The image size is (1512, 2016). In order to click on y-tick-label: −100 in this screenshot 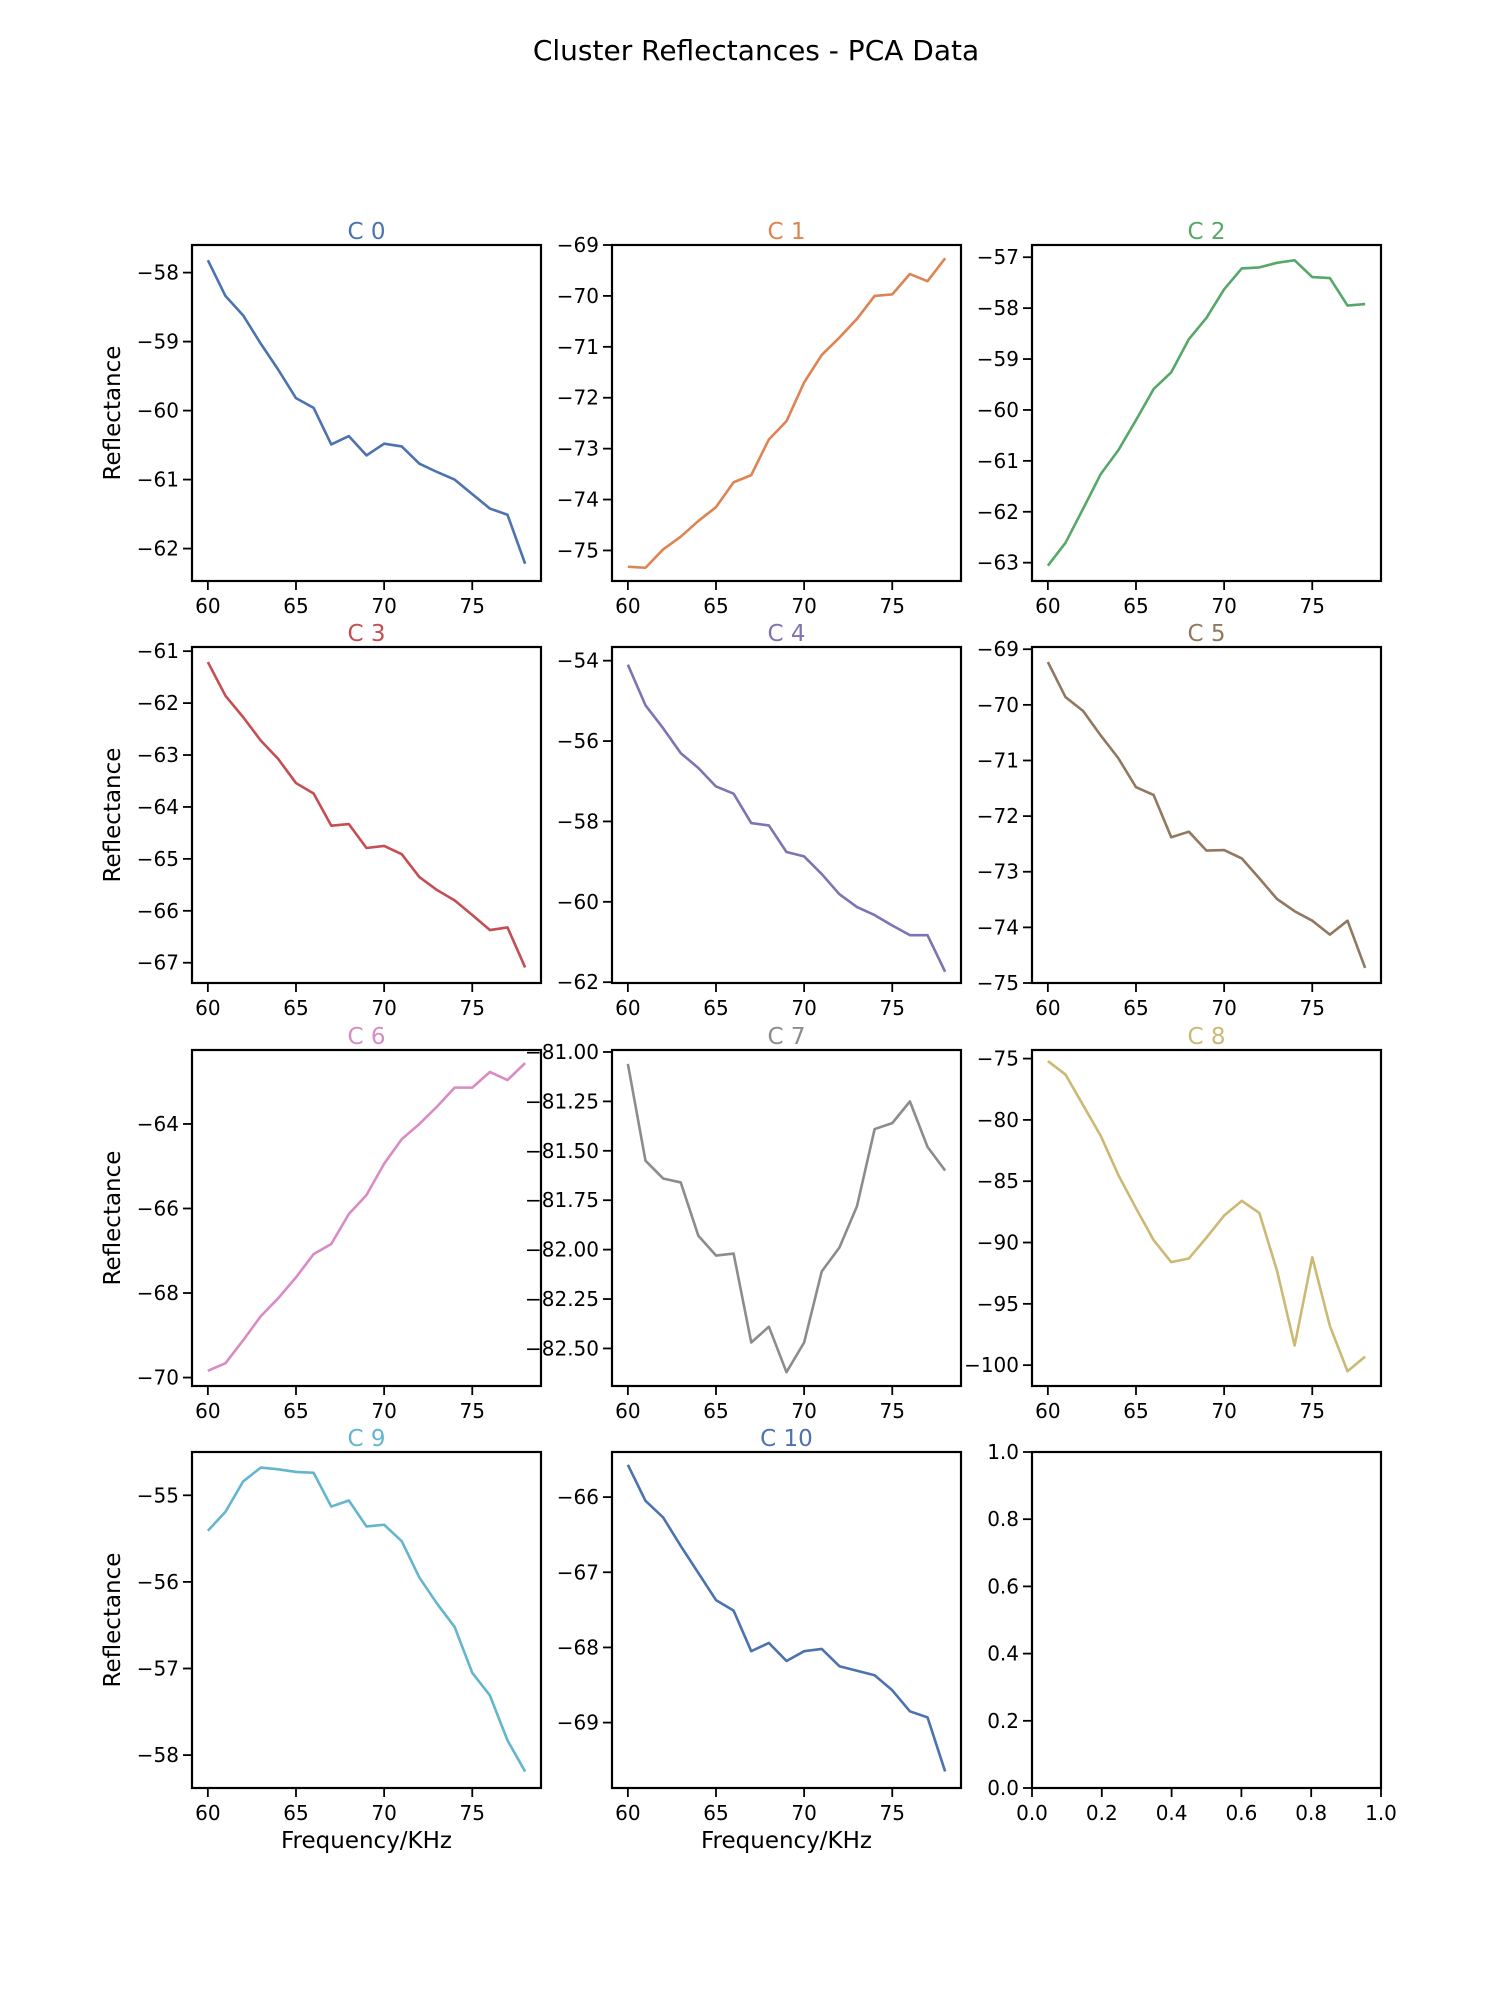, I will do `click(991, 1365)`.